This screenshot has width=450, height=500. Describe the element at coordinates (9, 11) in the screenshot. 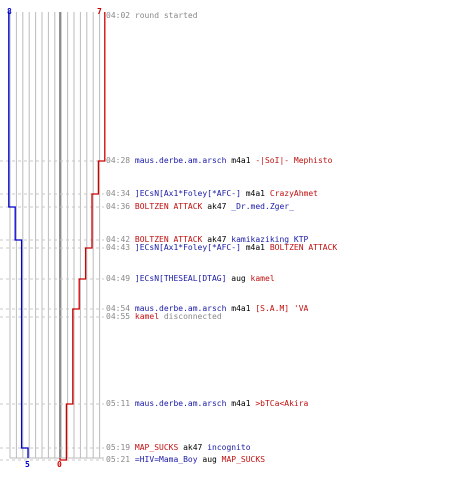

I see `blue-start-score: 8` at that location.